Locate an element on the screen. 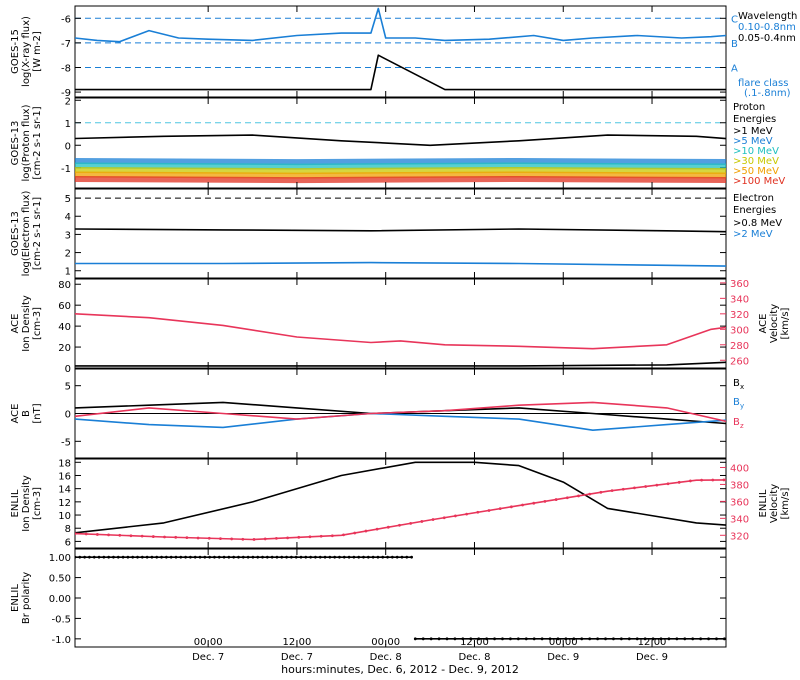  y-tick-label: 6 is located at coordinates (68, 542).